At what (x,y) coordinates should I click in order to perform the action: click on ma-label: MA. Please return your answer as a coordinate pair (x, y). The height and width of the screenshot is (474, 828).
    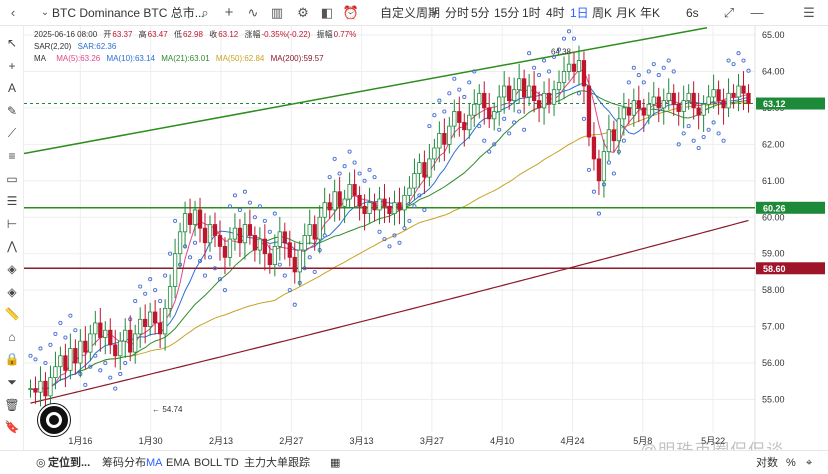
    Looking at the image, I should click on (40, 58).